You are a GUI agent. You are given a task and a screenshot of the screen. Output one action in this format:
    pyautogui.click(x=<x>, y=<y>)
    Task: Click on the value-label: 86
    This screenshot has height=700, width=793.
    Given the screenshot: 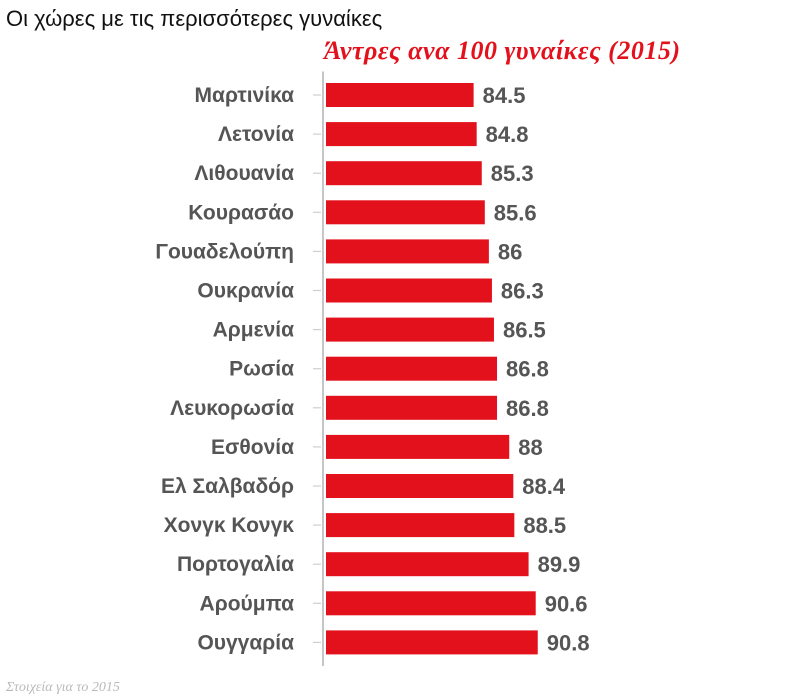 What is the action you would take?
    pyautogui.click(x=510, y=251)
    